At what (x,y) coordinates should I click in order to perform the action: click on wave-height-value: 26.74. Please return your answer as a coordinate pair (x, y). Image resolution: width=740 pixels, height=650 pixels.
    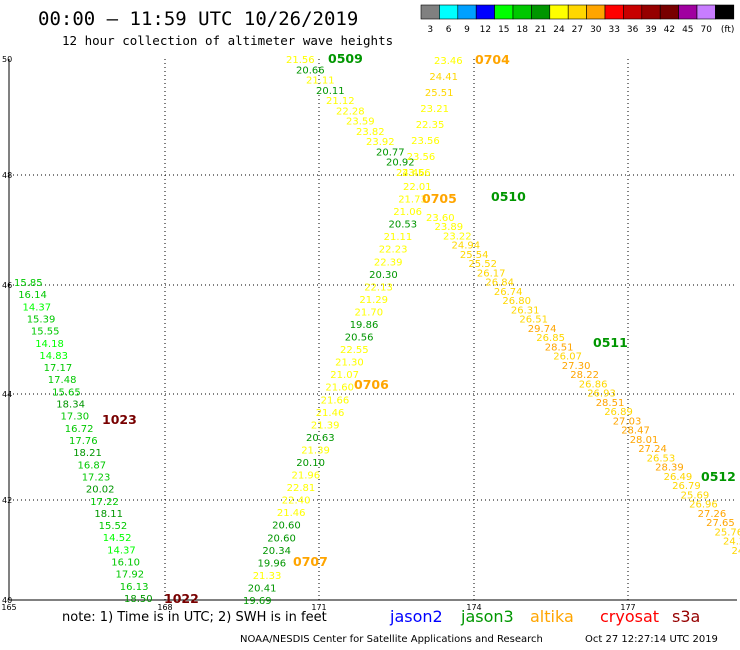
    Looking at the image, I should click on (508, 292).